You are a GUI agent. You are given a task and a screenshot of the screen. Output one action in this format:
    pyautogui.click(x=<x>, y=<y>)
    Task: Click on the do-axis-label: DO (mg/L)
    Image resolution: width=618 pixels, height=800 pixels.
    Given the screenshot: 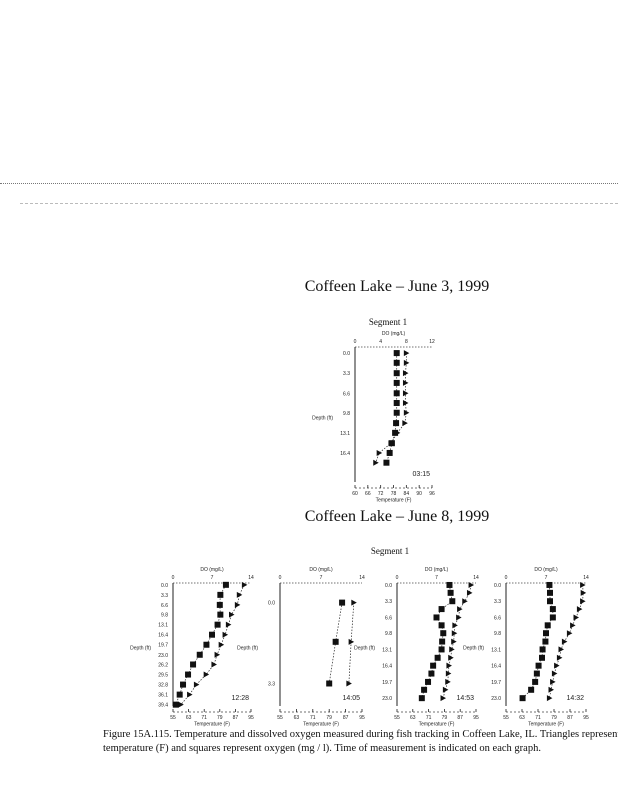 What is the action you would take?
    pyautogui.click(x=394, y=334)
    